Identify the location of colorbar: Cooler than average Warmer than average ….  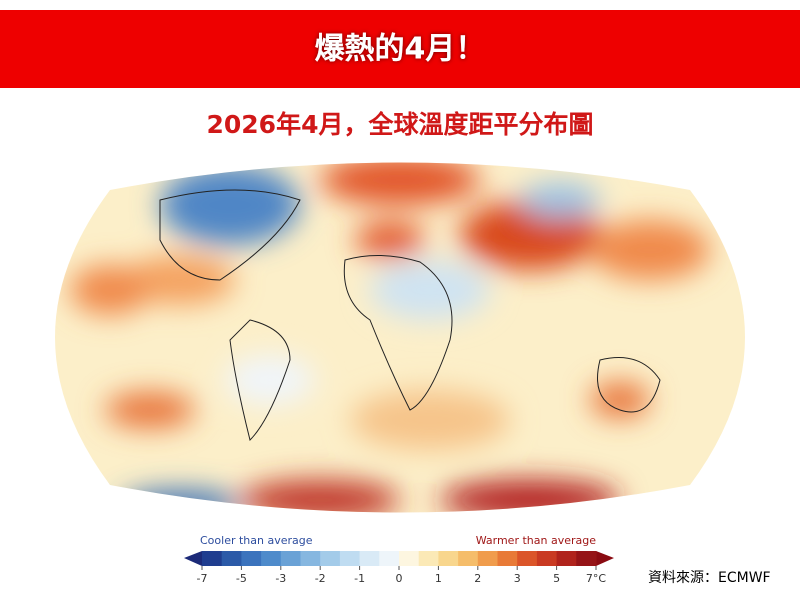
(399, 559).